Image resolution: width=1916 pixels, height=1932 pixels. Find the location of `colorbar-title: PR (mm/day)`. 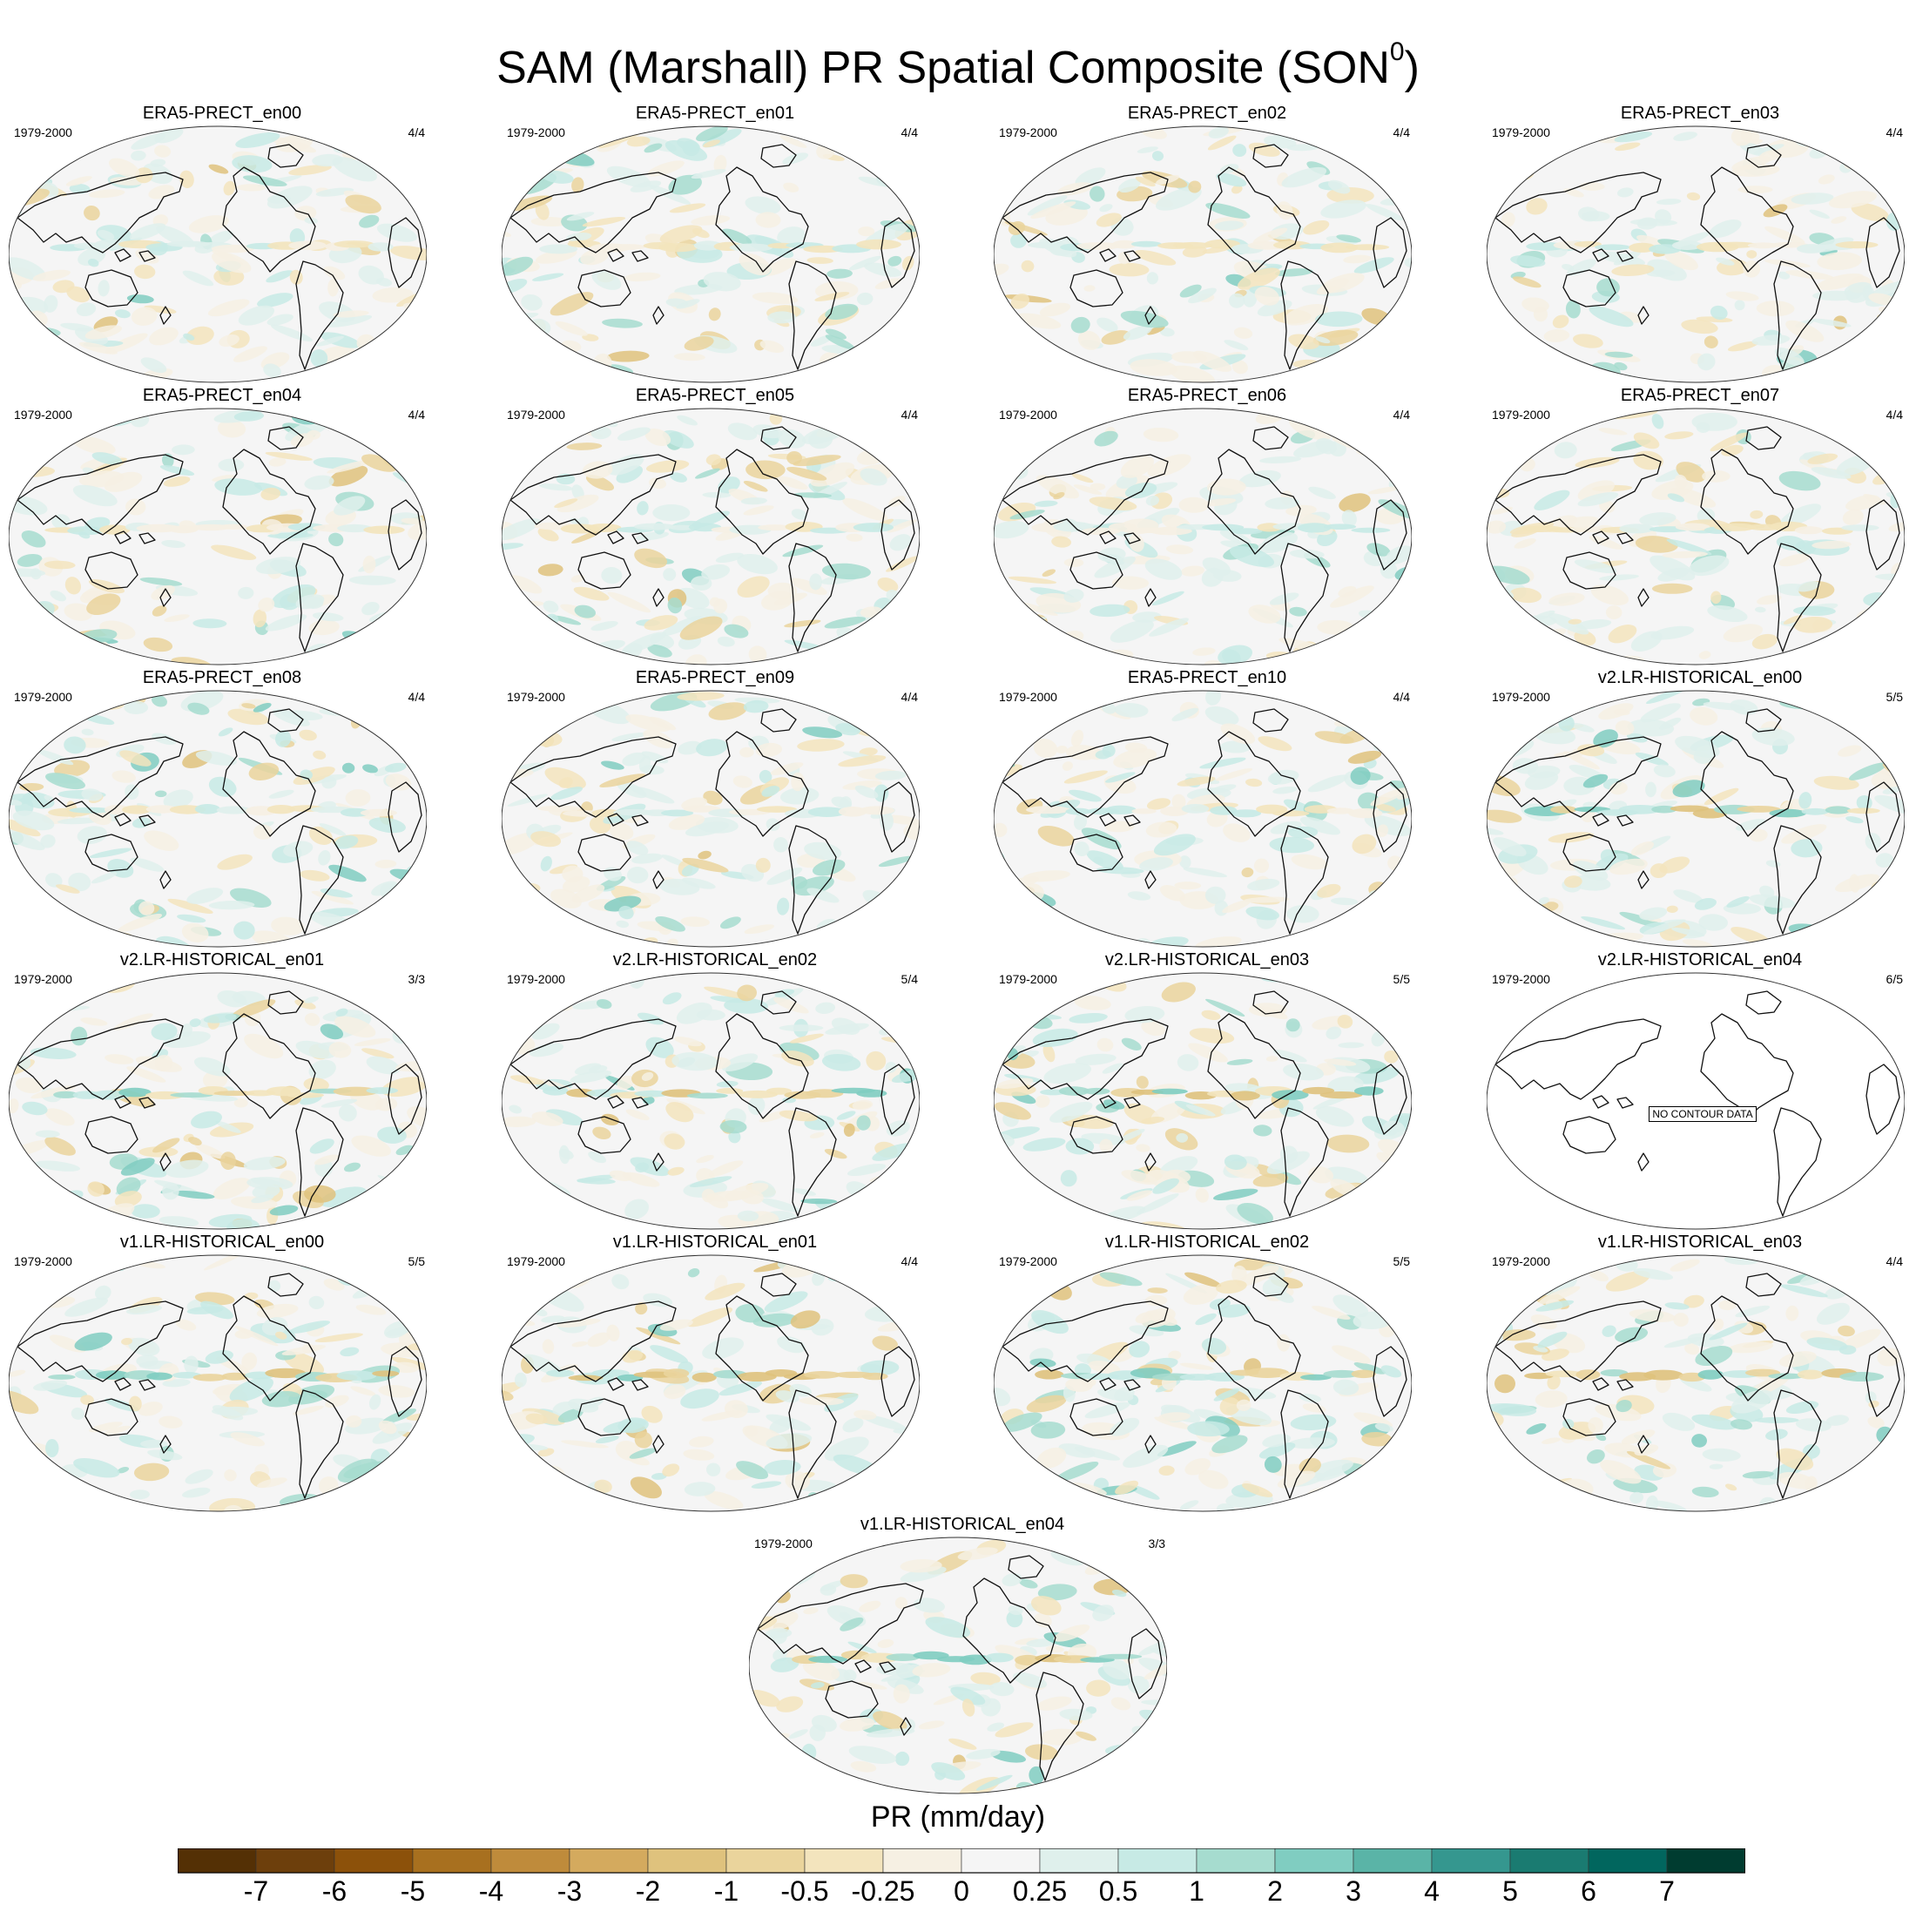

colorbar-title: PR (mm/day) is located at coordinates (958, 1817).